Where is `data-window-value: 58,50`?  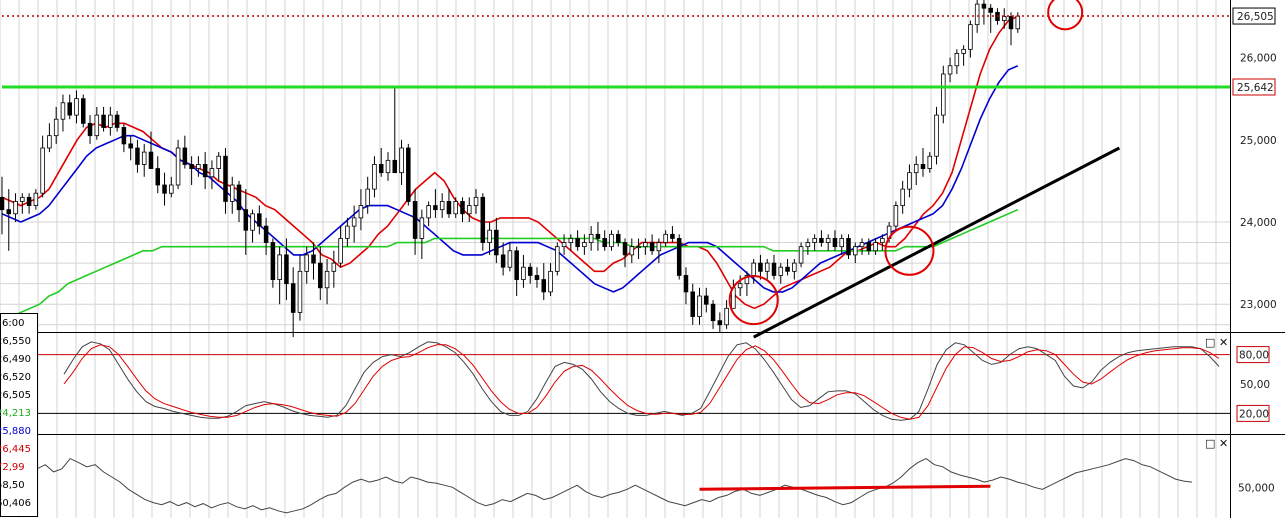
data-window-value: 58,50 is located at coordinates (12, 485).